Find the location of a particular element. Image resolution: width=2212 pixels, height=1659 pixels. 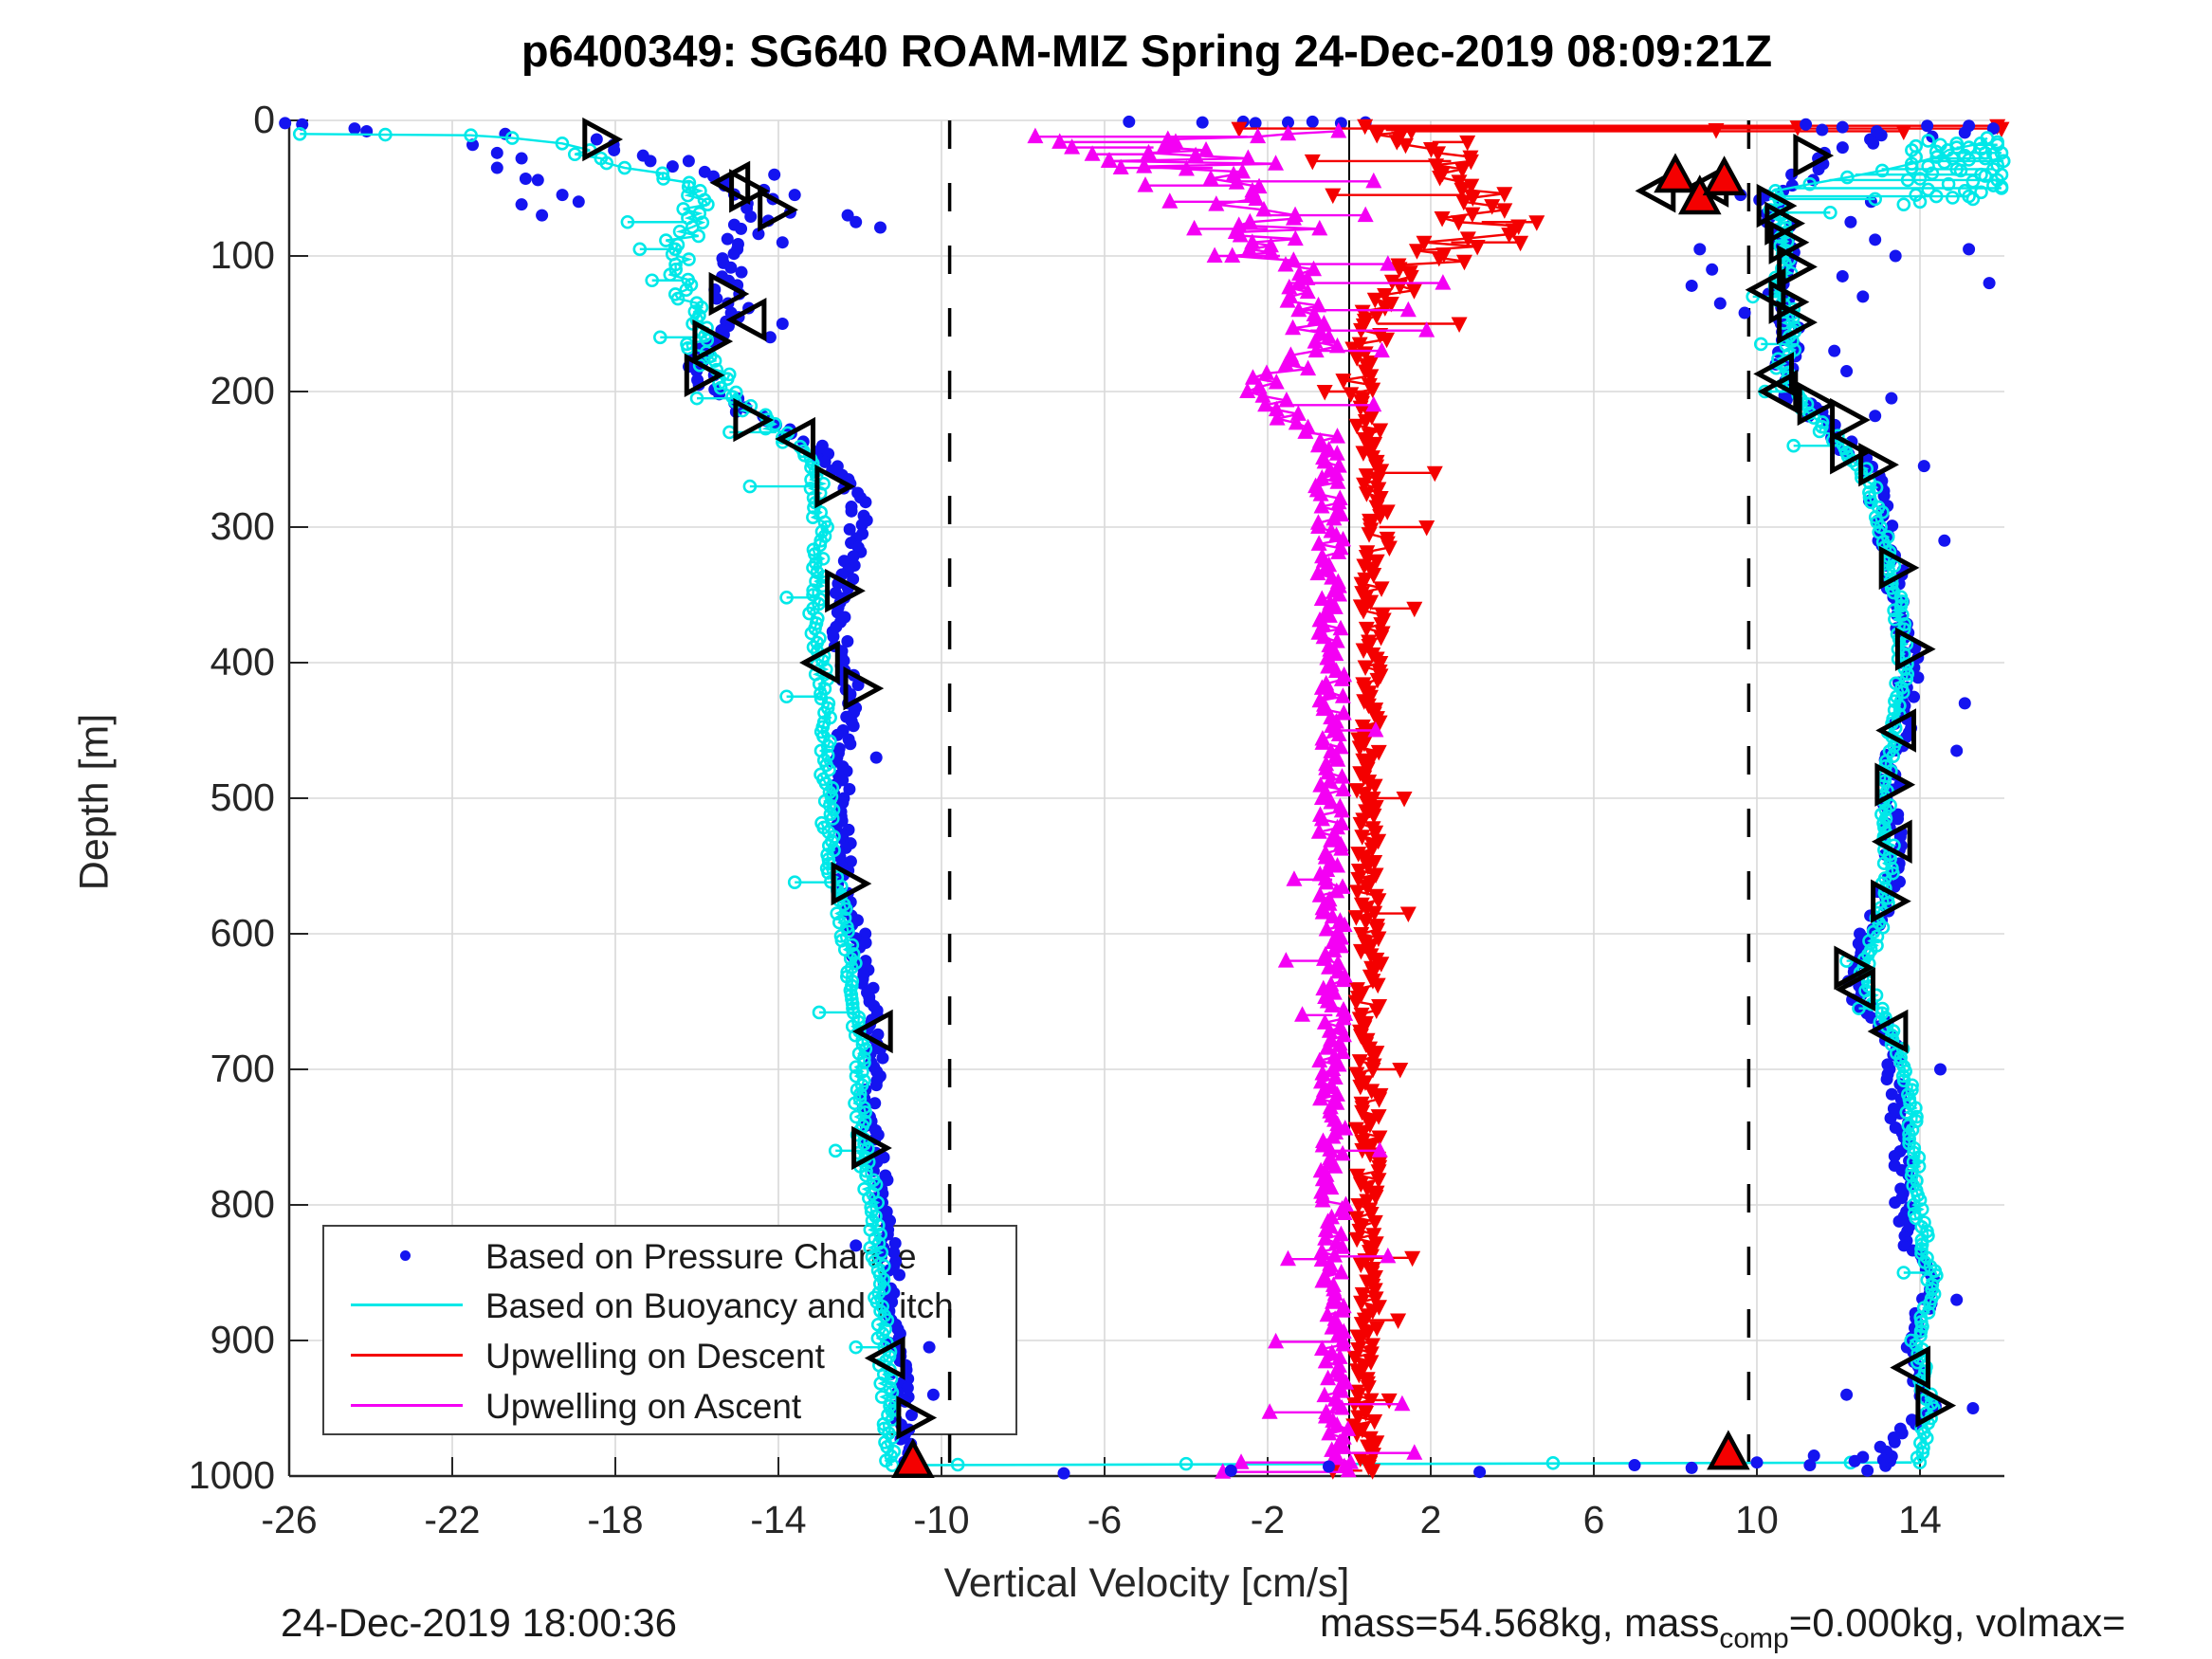

mass-text-suffix: =0.000kg, volmax= is located at coordinates (1957, 1622).